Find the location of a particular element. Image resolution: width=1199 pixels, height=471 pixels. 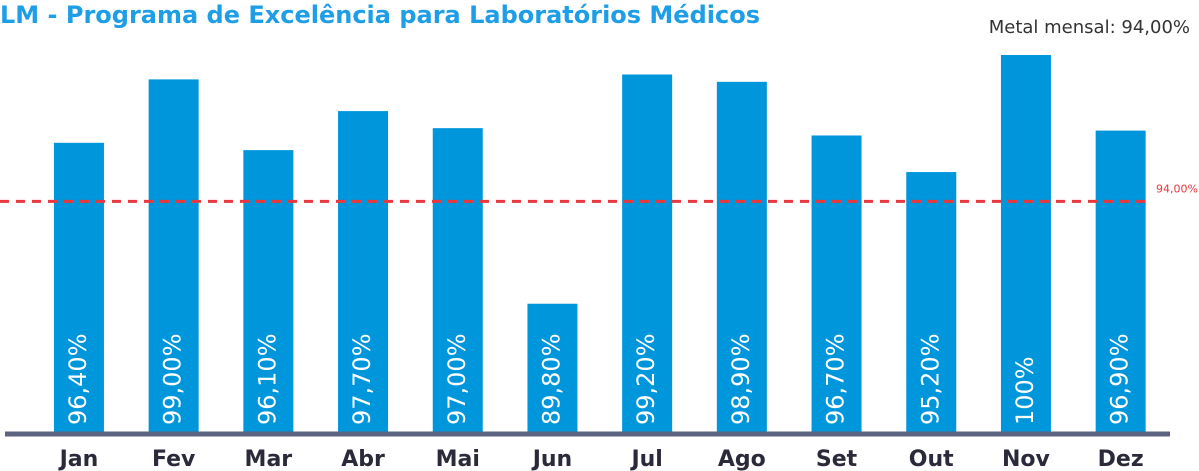

x-tick-label: Jun is located at coordinates (552, 459).